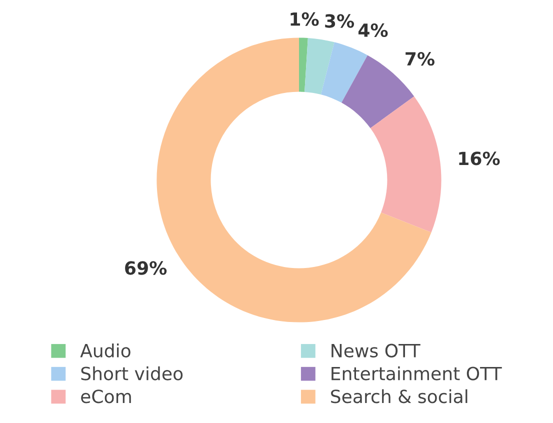 This screenshot has height=423, width=553. What do you see at coordinates (399, 396) in the screenshot?
I see `legend-label: Search & social` at bounding box center [399, 396].